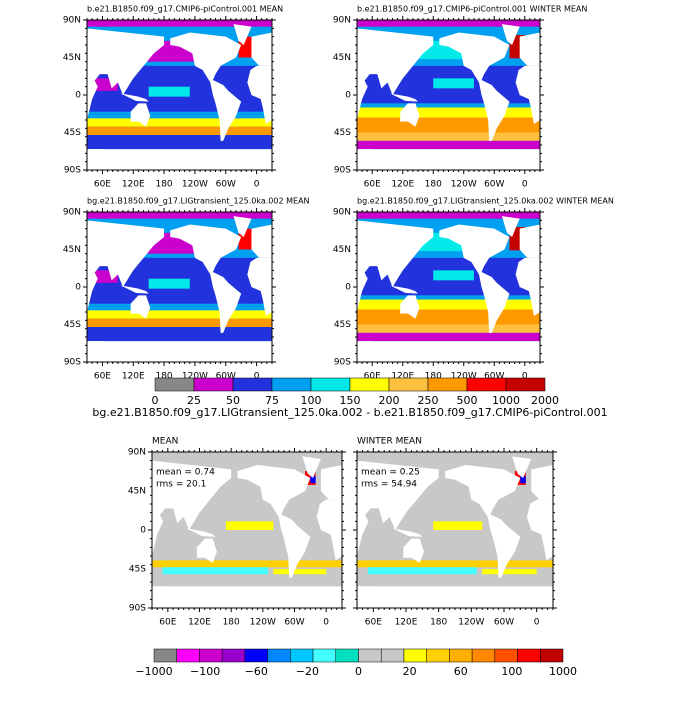 This screenshot has height=704, width=700. I want to click on colorbar-label: 75, so click(272, 400).